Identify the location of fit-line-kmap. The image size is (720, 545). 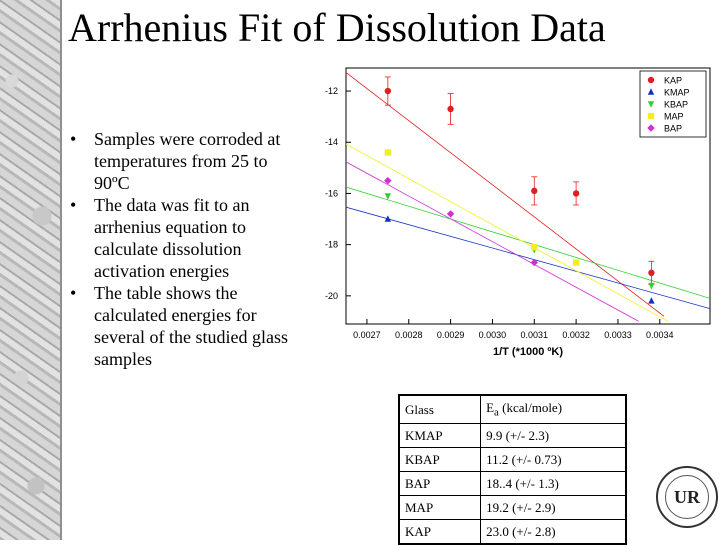
(528, 258).